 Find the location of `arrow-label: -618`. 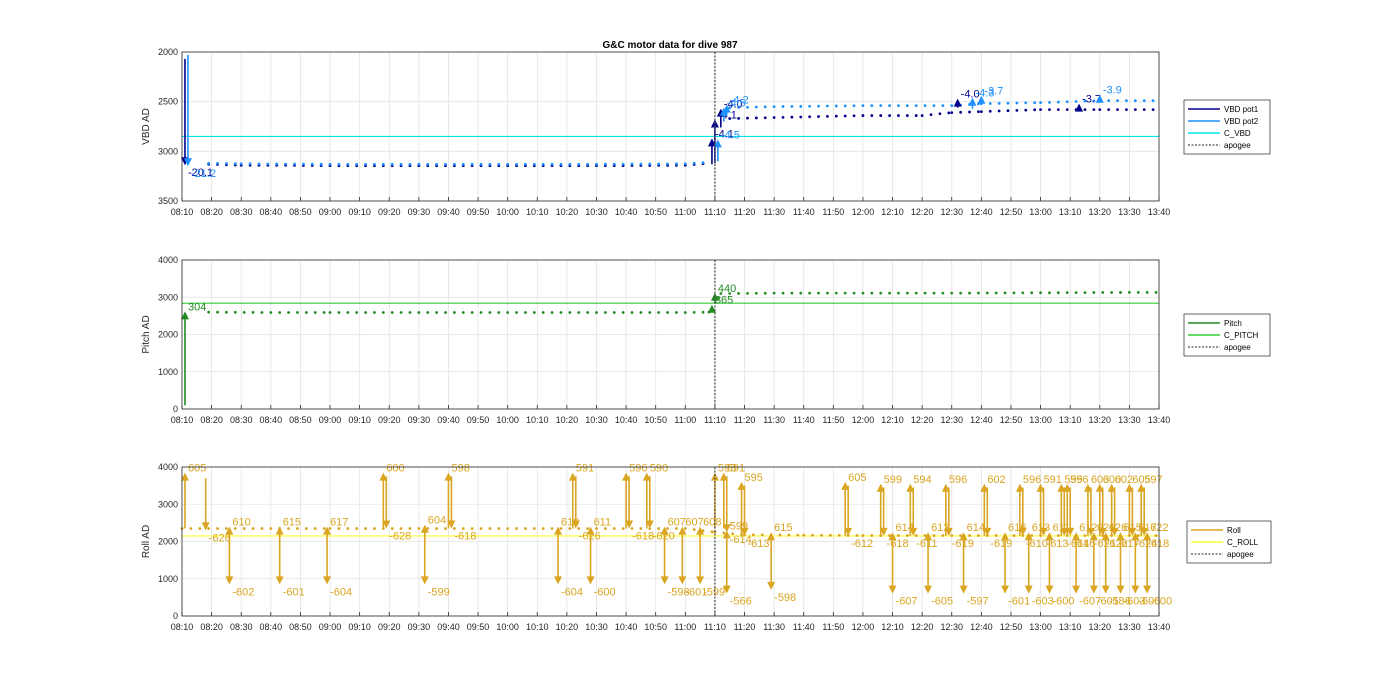

arrow-label: -618 is located at coordinates (643, 536).